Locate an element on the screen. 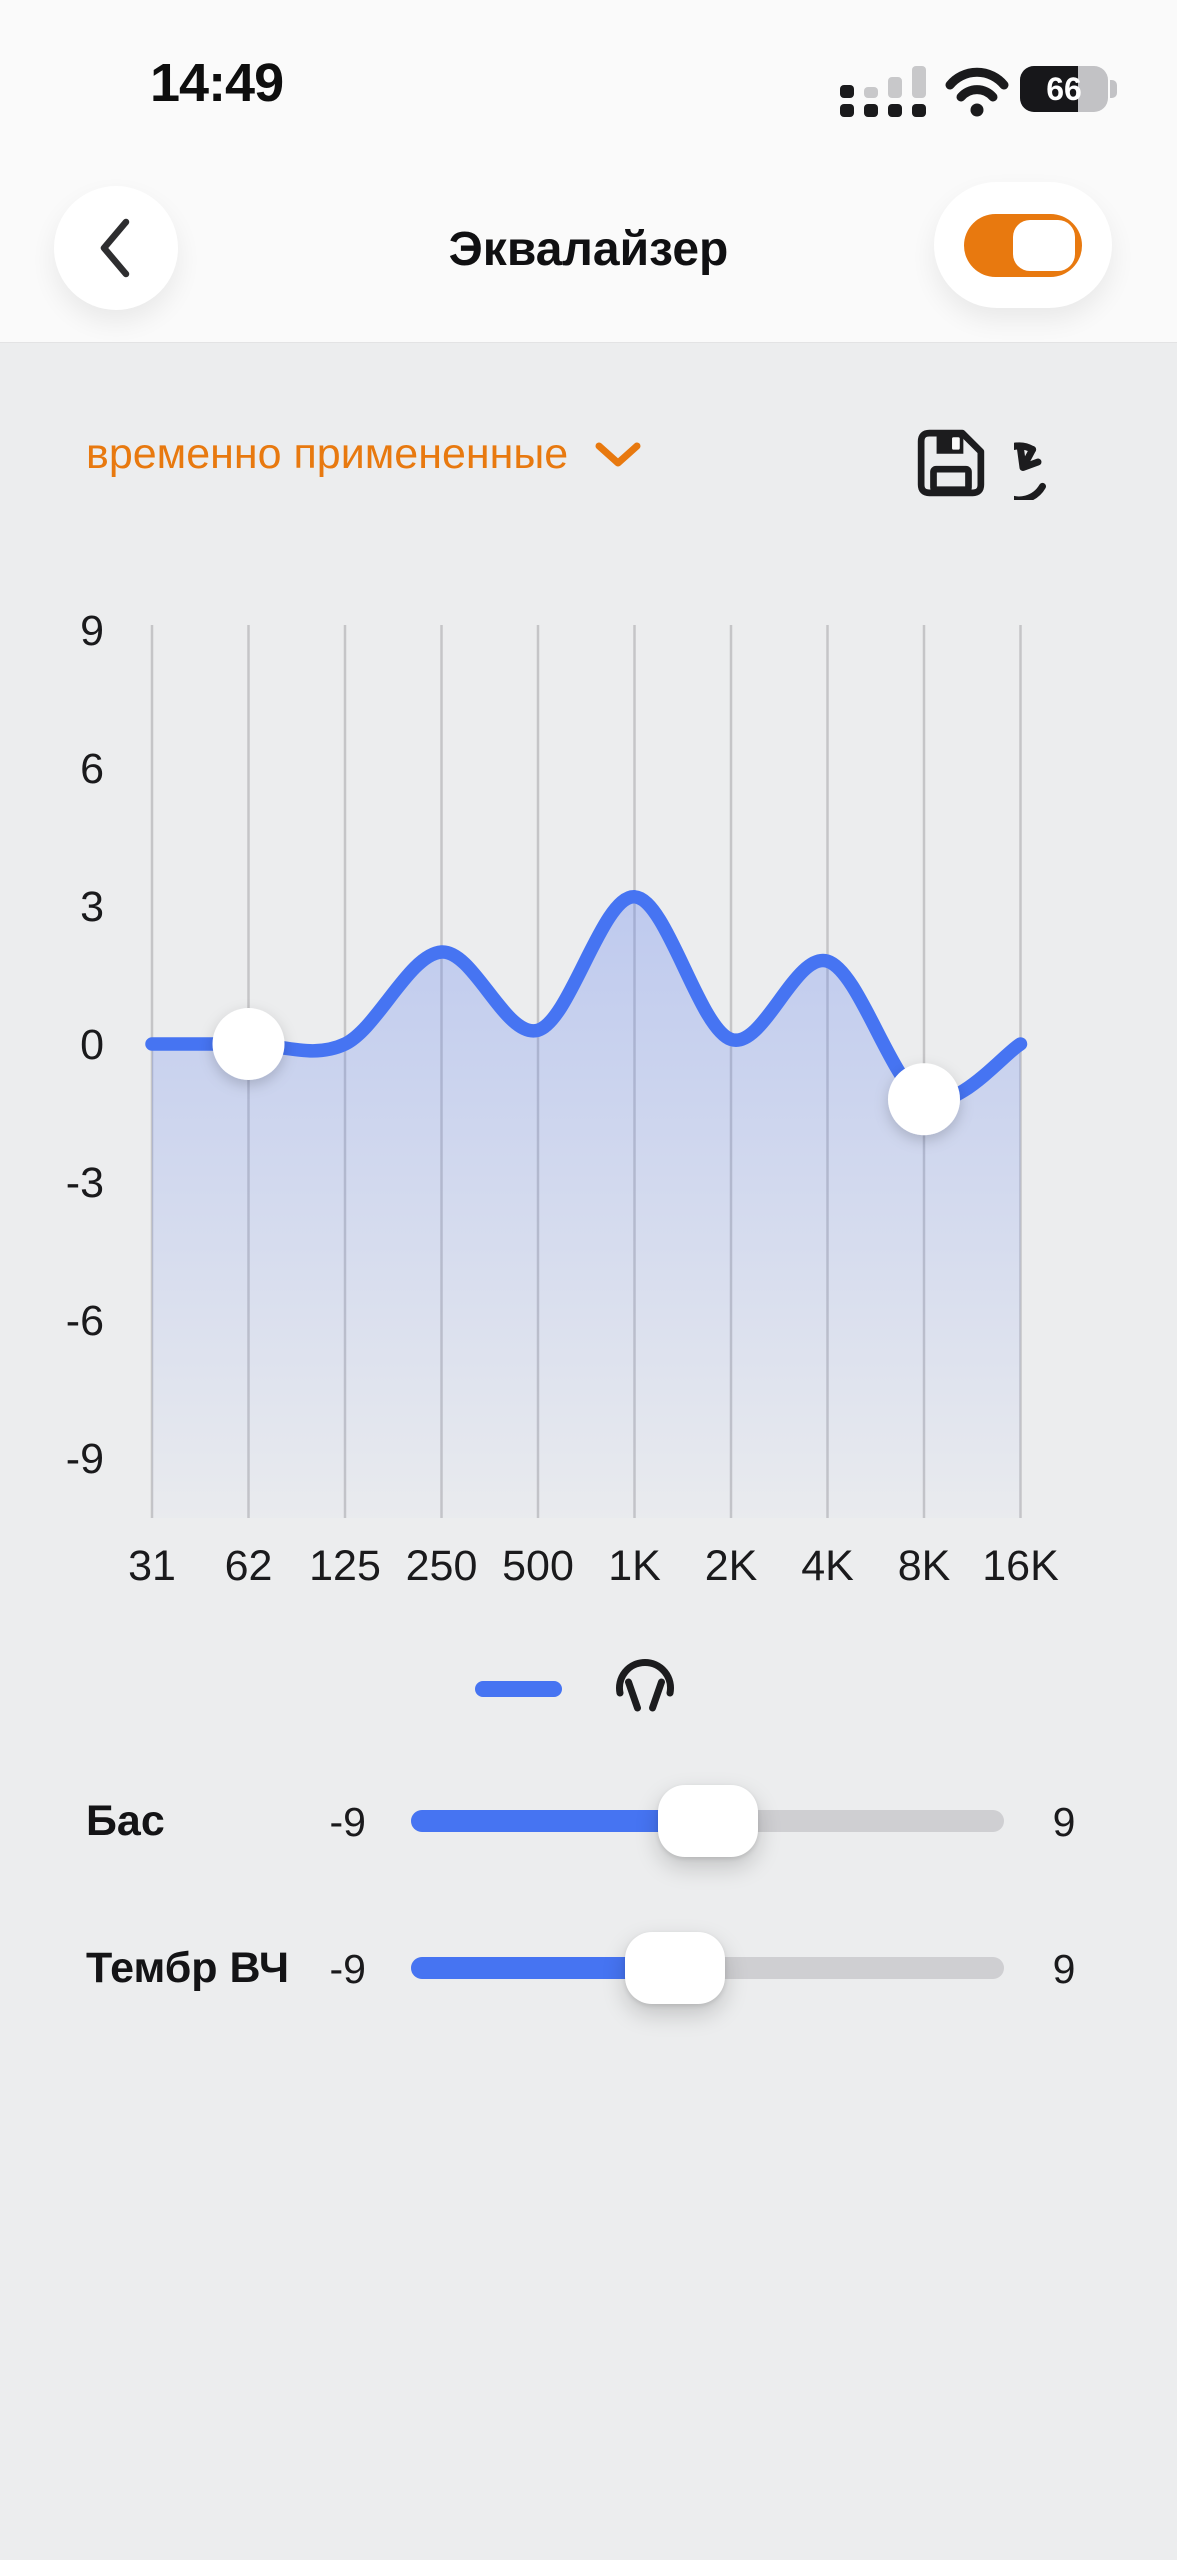  bass-slider-min: -9 is located at coordinates (347, 1822).